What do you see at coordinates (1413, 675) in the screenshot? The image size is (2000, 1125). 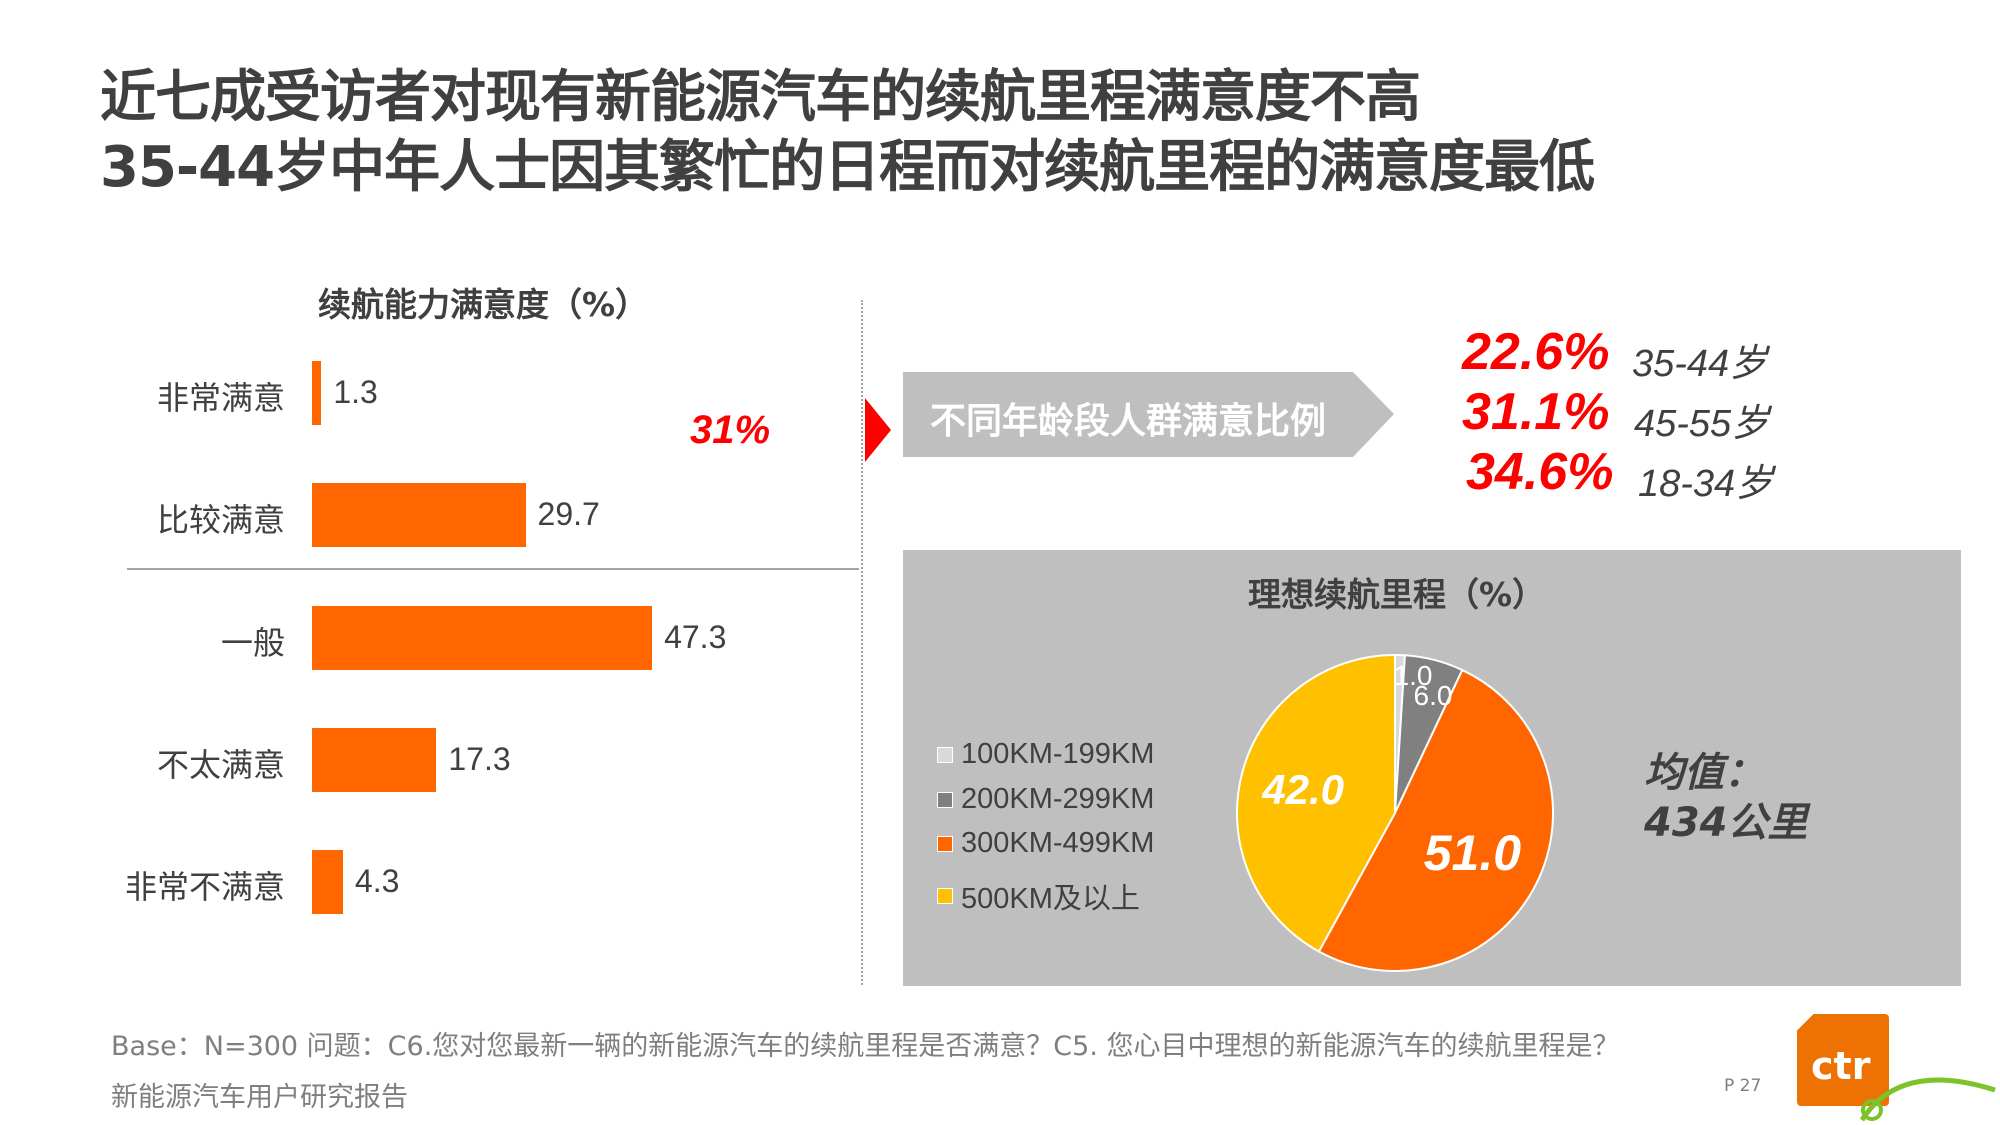 I see `pie-value-label: 1.0` at bounding box center [1413, 675].